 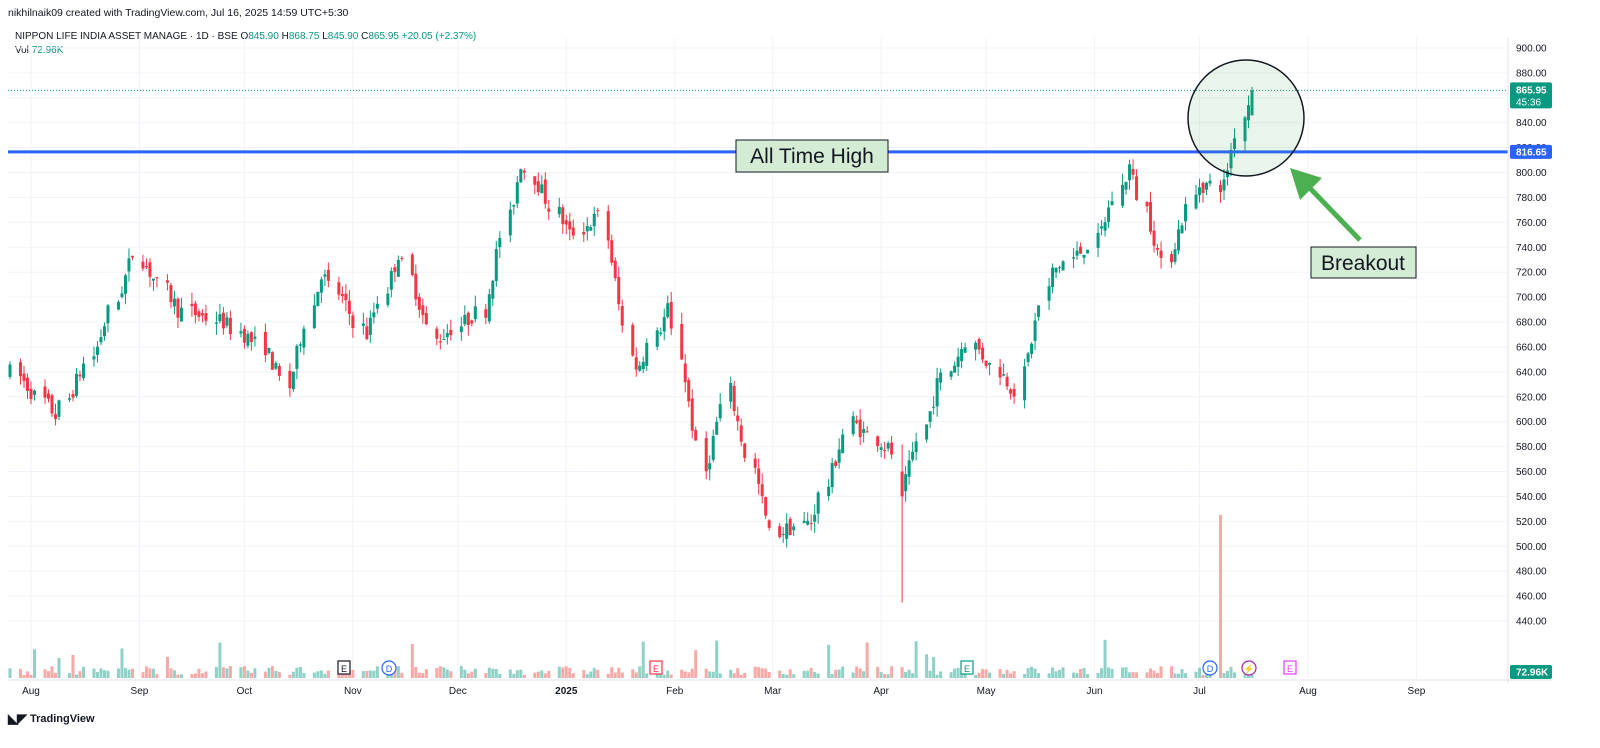 I want to click on time-tick-label: Mar, so click(x=773, y=691).